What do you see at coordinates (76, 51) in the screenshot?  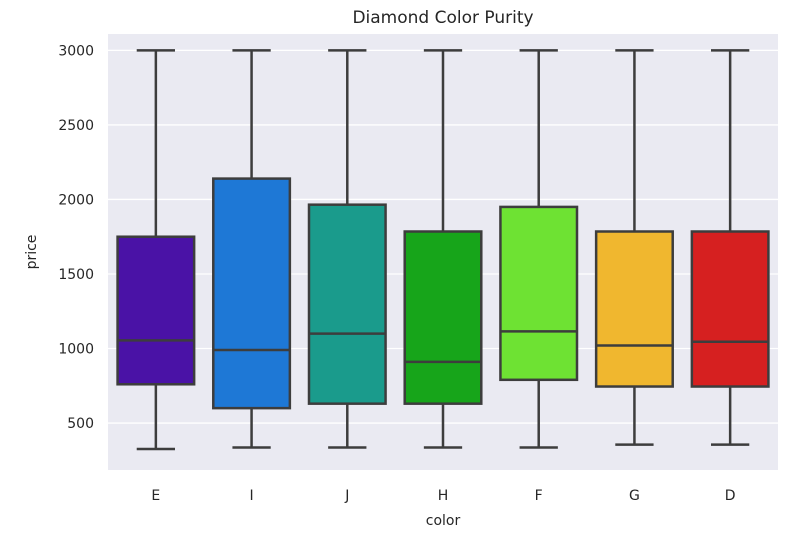 I see `y-tick-label: 3000` at bounding box center [76, 51].